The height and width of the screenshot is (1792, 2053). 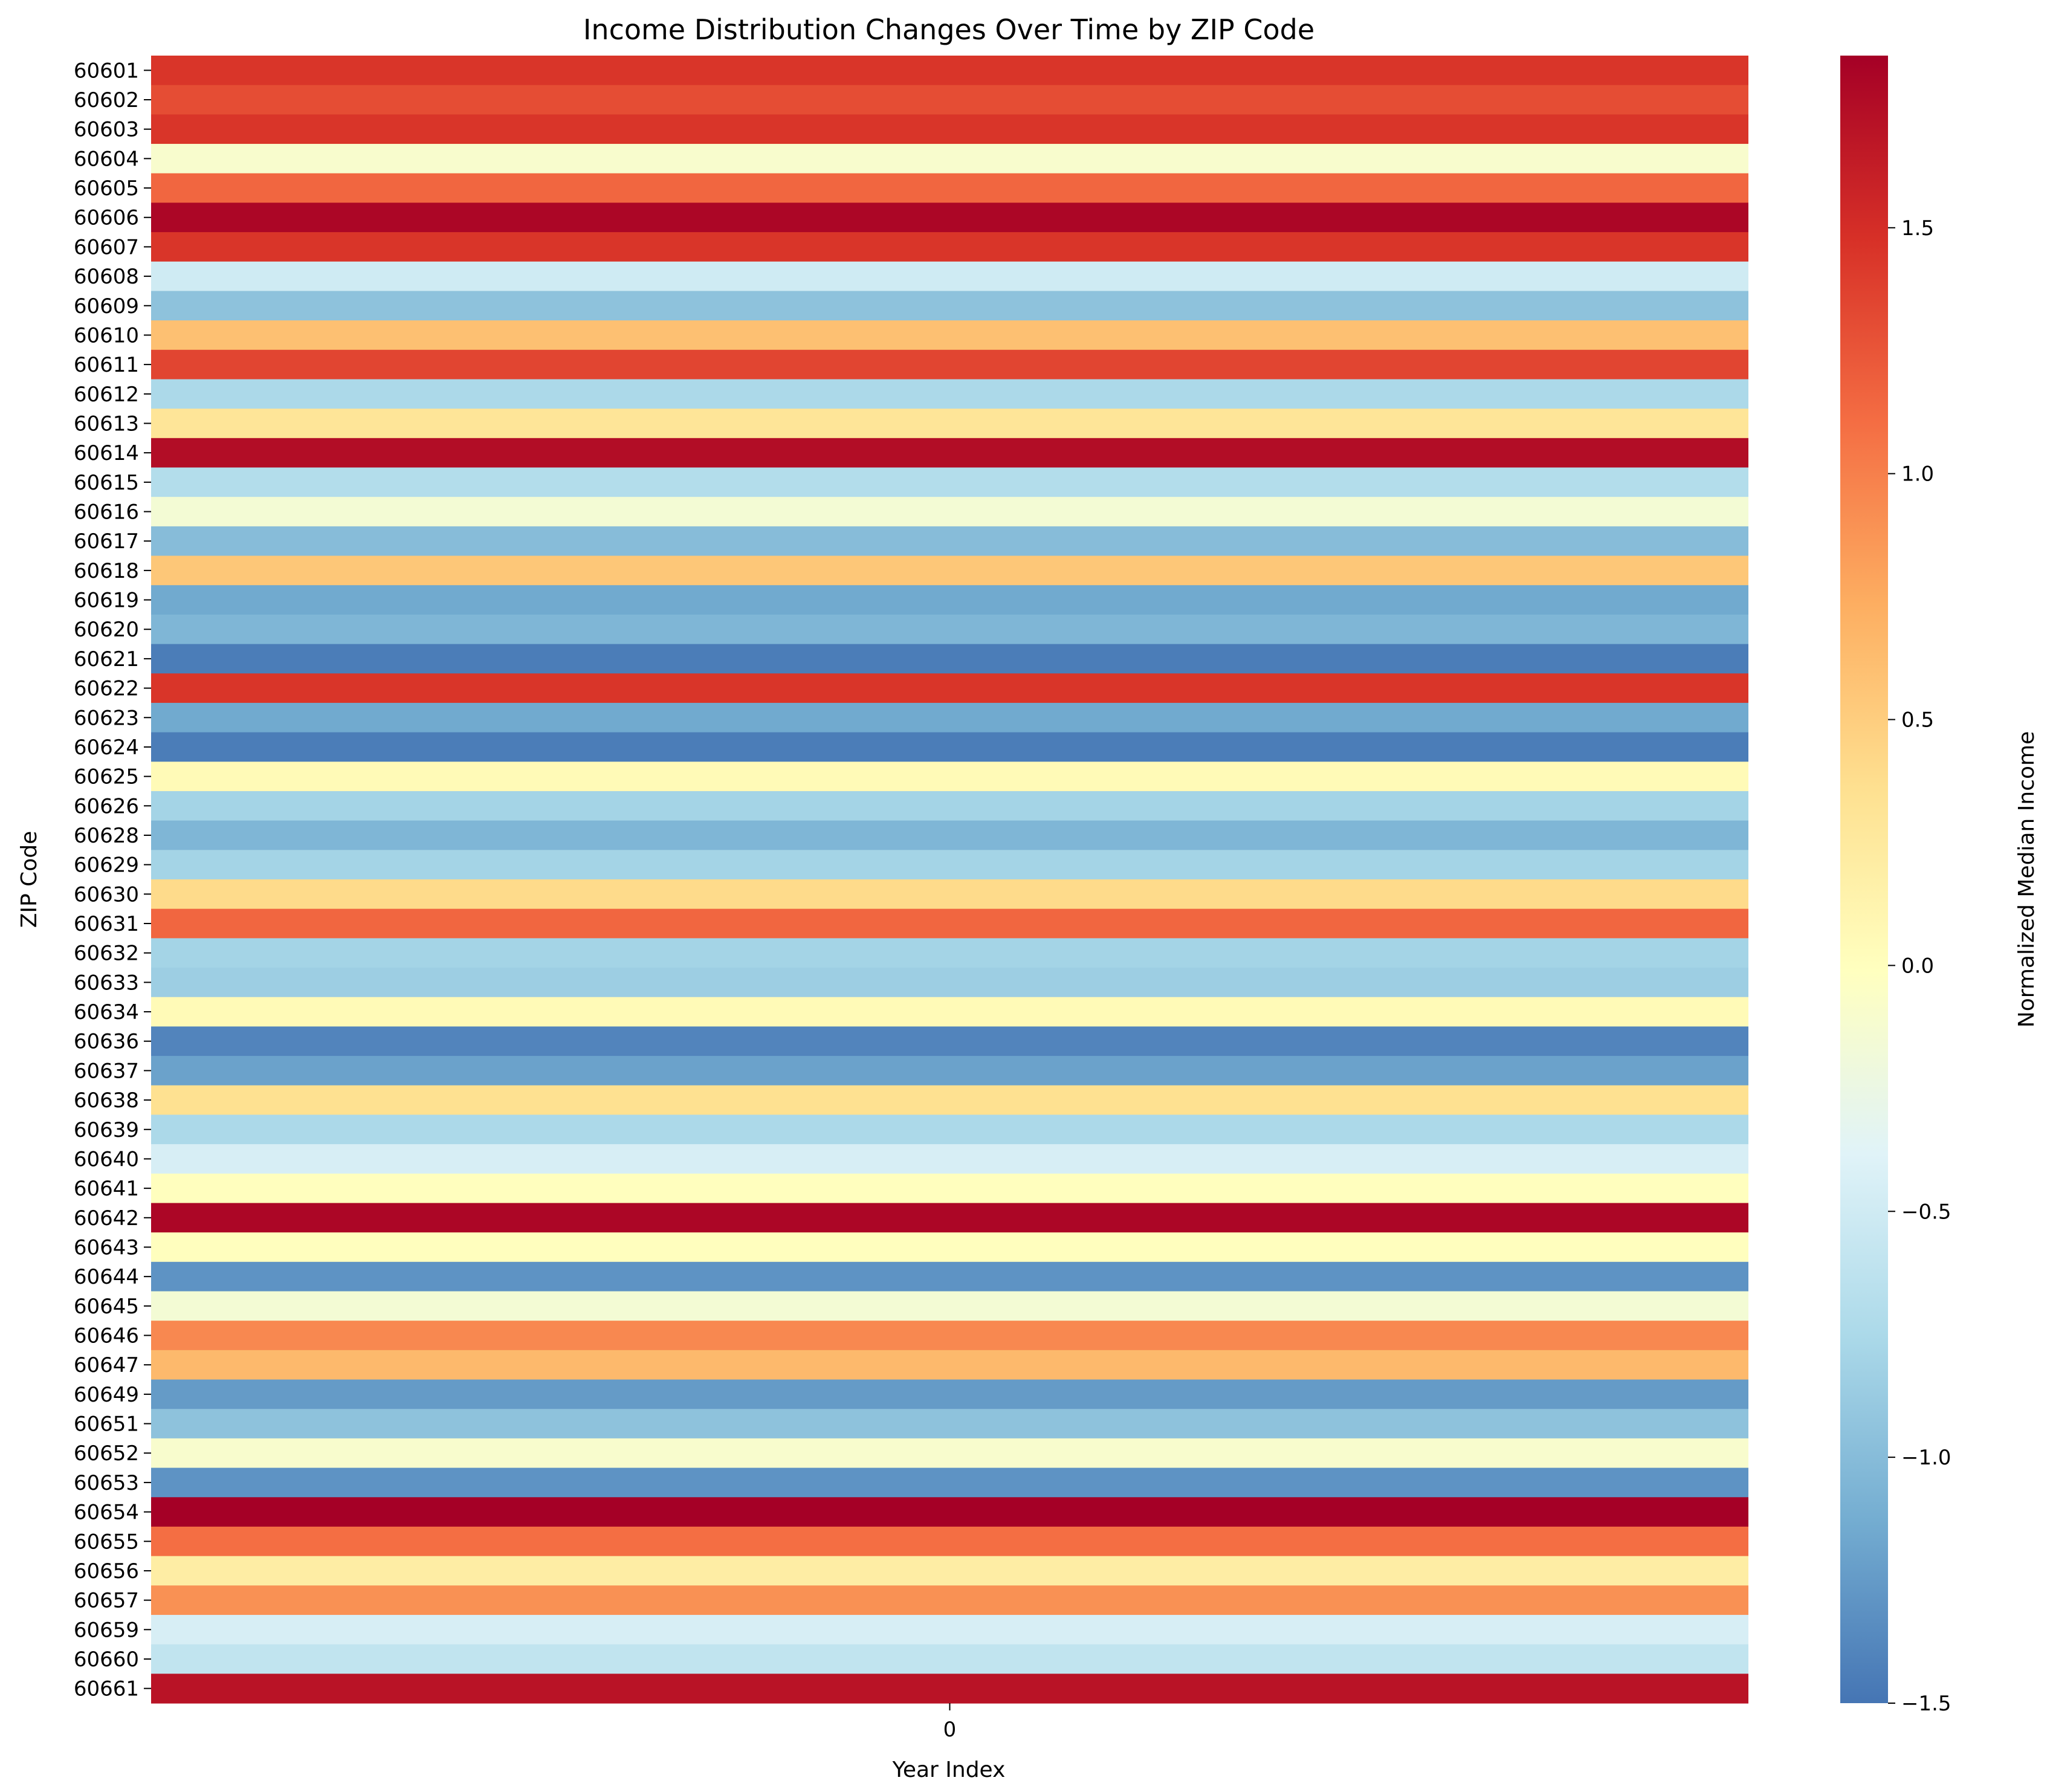 What do you see at coordinates (106, 894) in the screenshot?
I see `y-tick-label: 60630` at bounding box center [106, 894].